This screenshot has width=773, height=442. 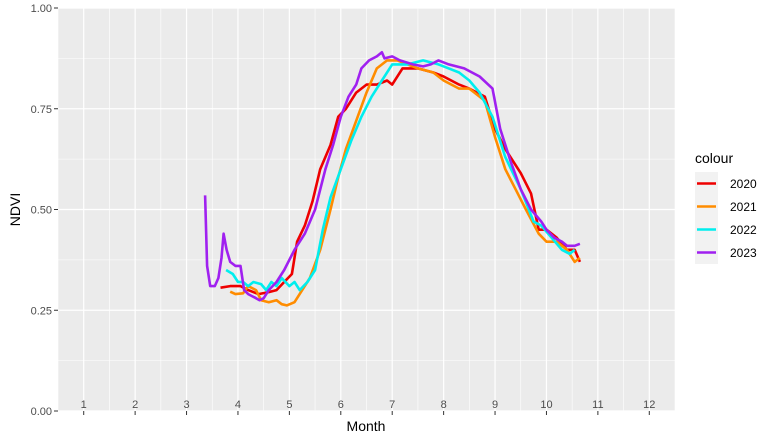 What do you see at coordinates (743, 230) in the screenshot?
I see `legend-label-2022: 2022` at bounding box center [743, 230].